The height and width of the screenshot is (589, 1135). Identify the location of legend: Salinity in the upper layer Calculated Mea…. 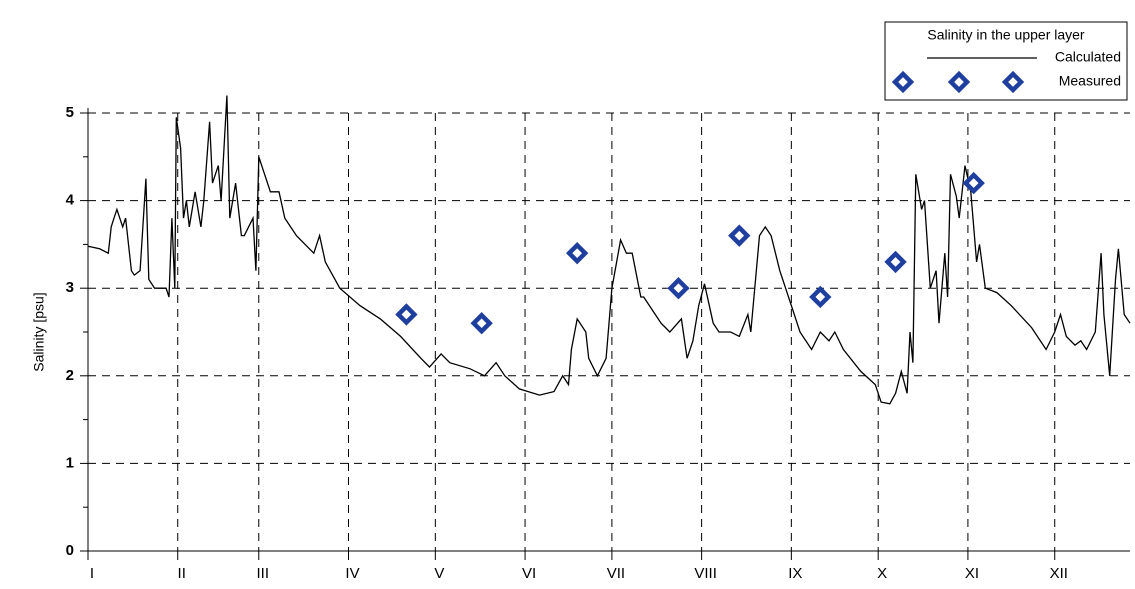
(1006, 61).